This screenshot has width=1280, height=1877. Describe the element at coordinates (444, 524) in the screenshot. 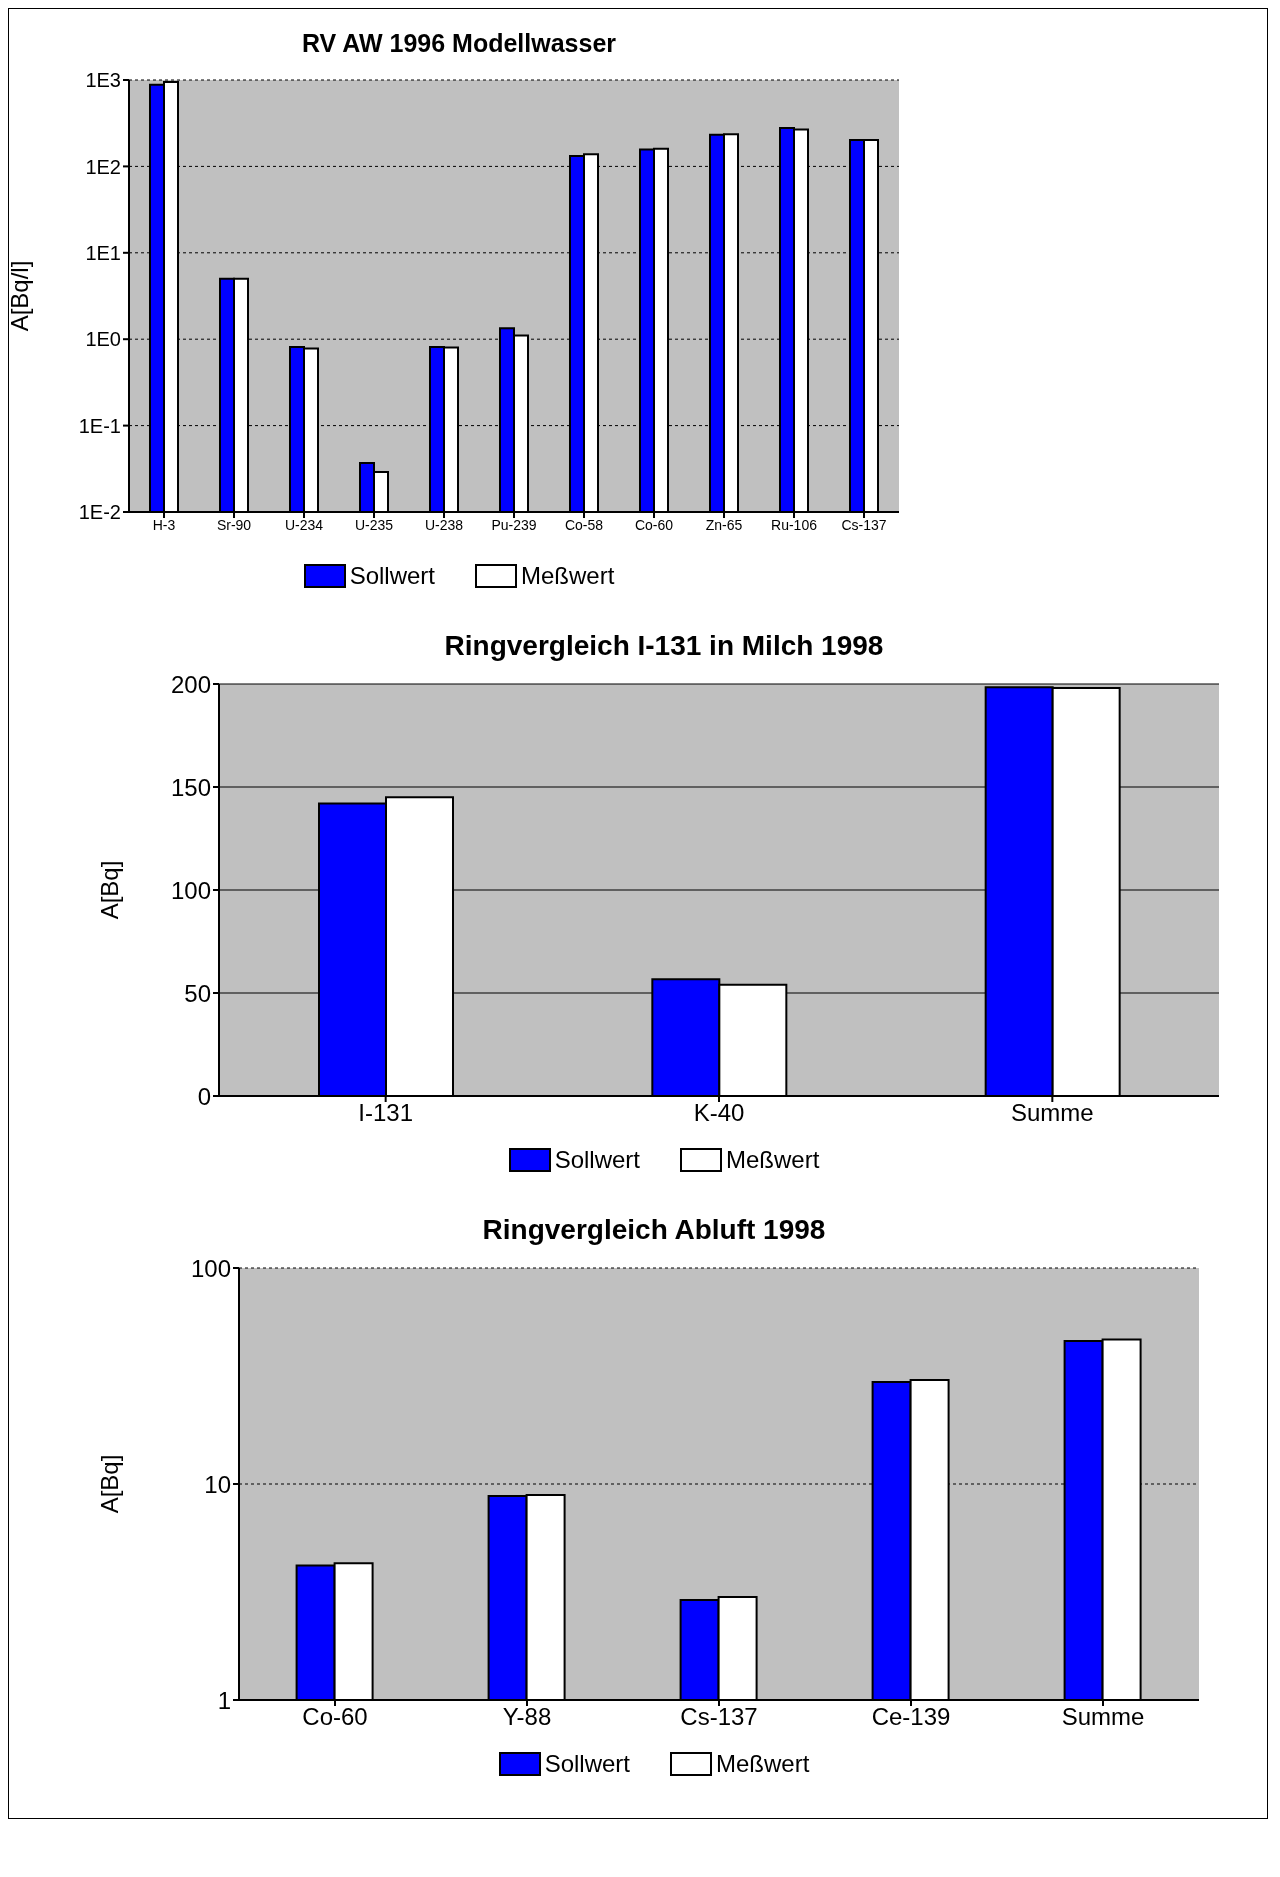

I see `x-tick-label: U-238` at that location.